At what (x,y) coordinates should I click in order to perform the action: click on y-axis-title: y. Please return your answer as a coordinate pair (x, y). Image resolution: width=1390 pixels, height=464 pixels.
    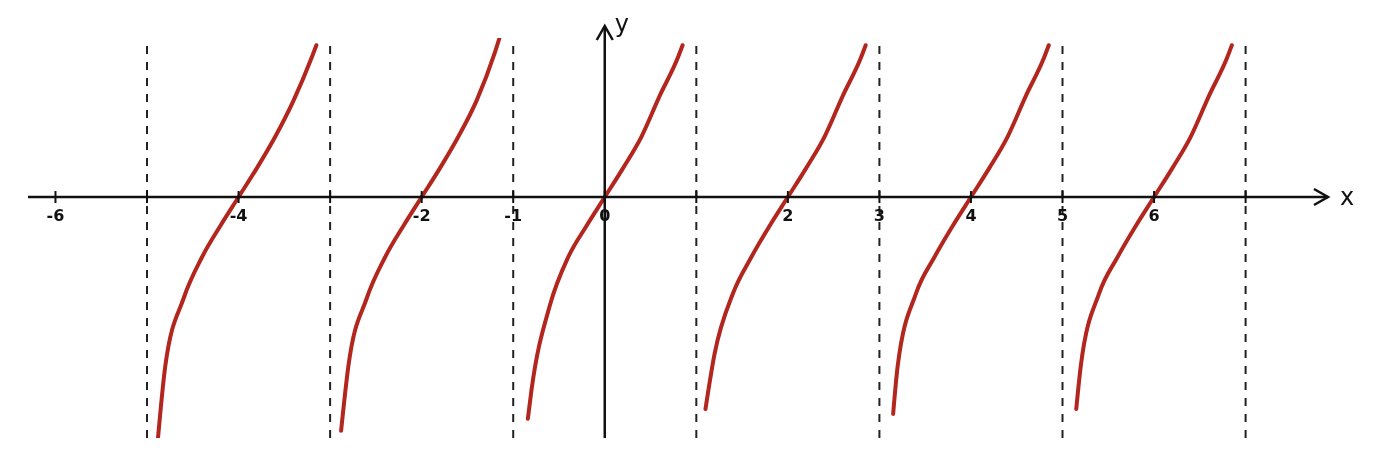
    Looking at the image, I should click on (621, 24).